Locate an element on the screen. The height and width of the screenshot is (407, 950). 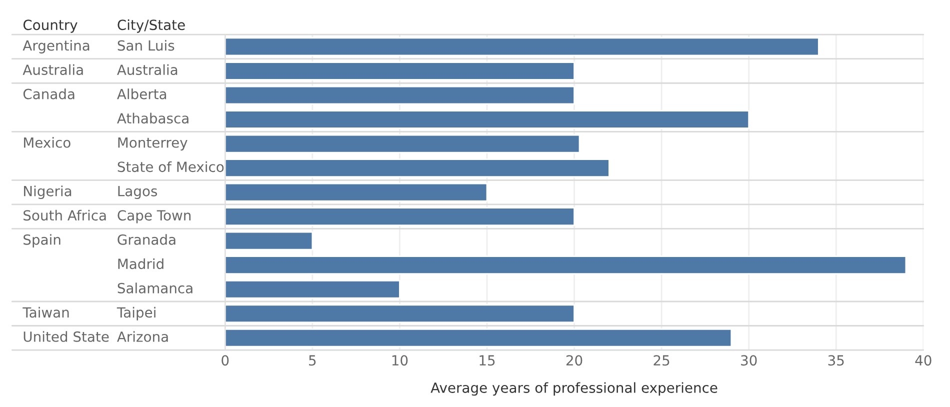
x-tick-label: 30 is located at coordinates (749, 360).